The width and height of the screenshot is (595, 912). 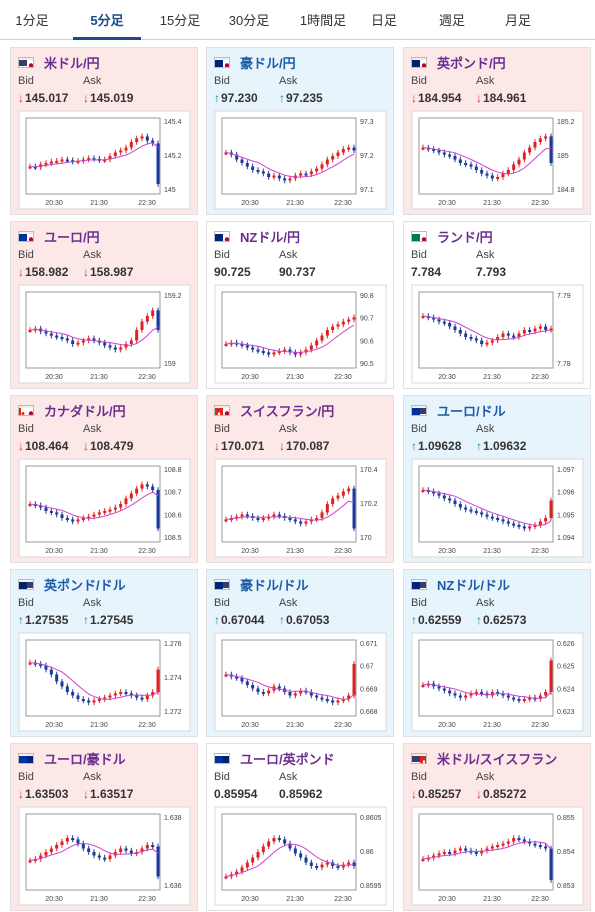 What do you see at coordinates (180, 20) in the screenshot?
I see `tab-2: 15分足` at bounding box center [180, 20].